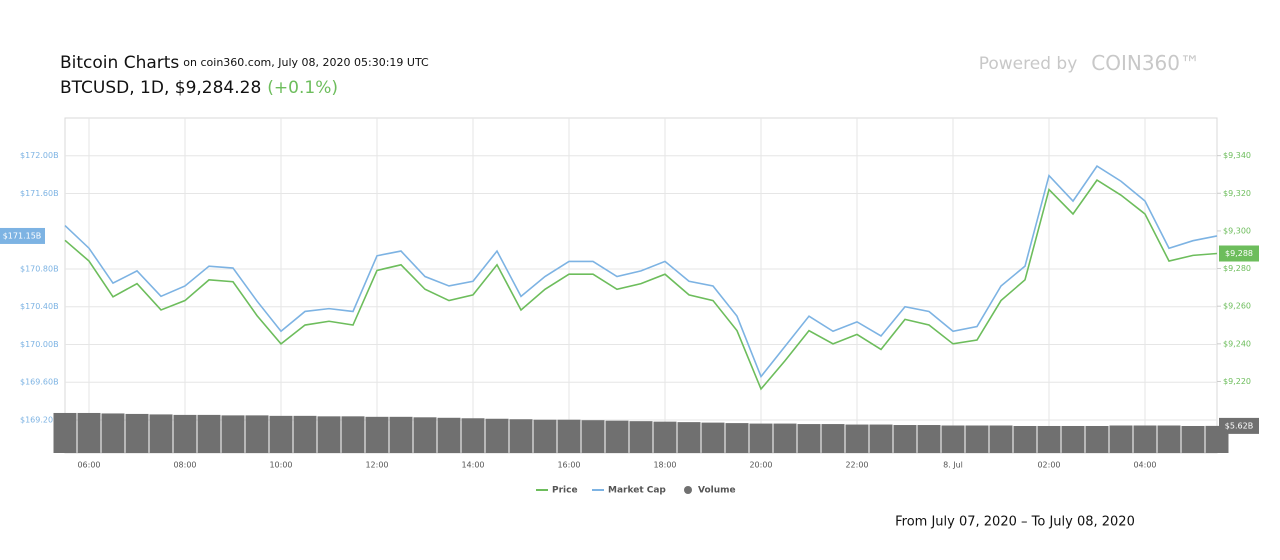  Describe the element at coordinates (280, 465) in the screenshot. I see `x-tick-label: 10:00` at that location.